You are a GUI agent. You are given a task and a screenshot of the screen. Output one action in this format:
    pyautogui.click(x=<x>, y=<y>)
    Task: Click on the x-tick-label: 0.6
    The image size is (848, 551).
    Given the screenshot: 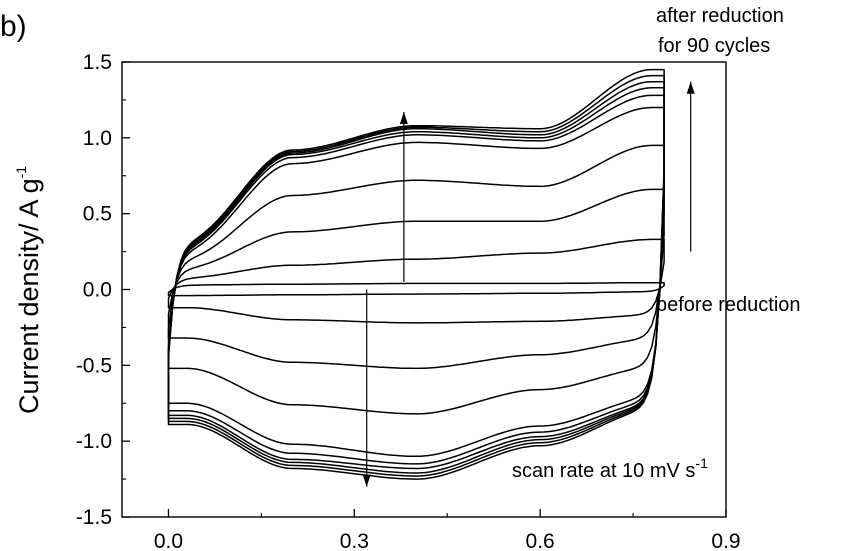 What is the action you would take?
    pyautogui.click(x=540, y=540)
    